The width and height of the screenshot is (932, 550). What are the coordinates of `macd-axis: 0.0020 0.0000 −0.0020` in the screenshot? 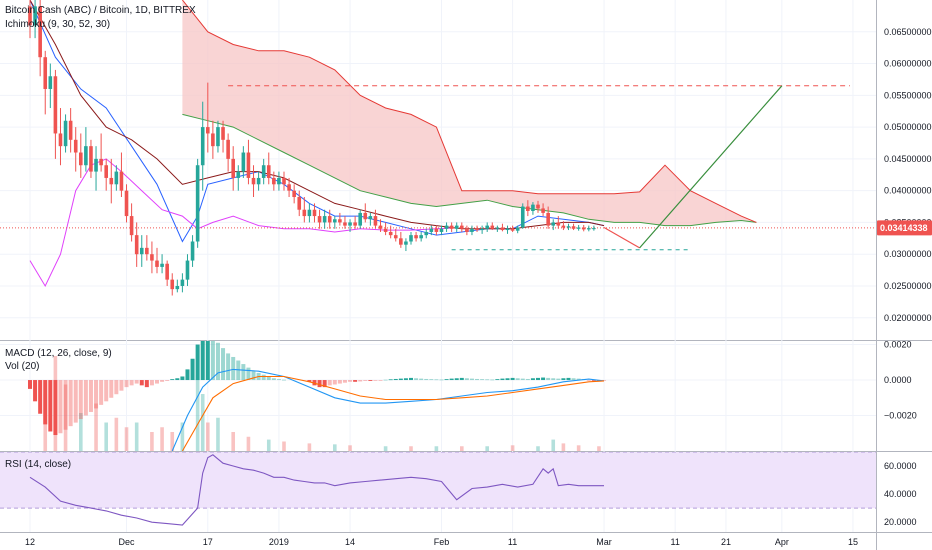 It's located at (900, 380).